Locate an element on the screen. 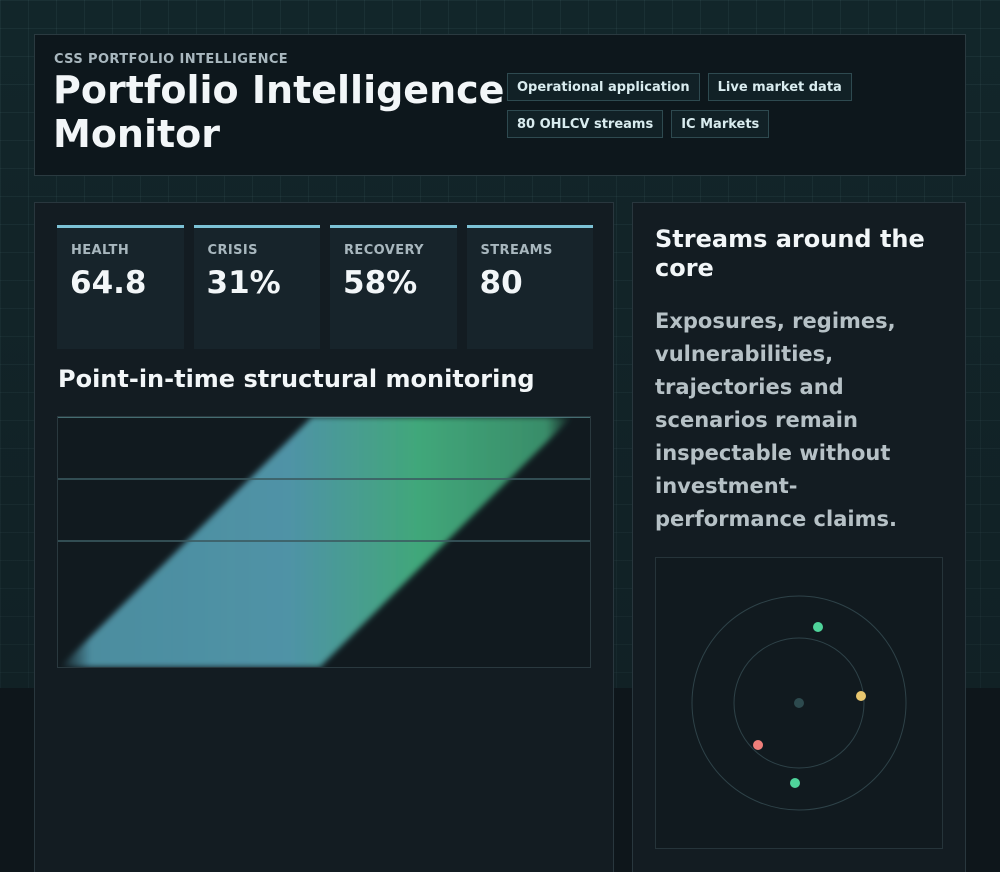 This screenshot has height=872, width=1000. metric-health: HEALTH 64.8 is located at coordinates (120, 287).